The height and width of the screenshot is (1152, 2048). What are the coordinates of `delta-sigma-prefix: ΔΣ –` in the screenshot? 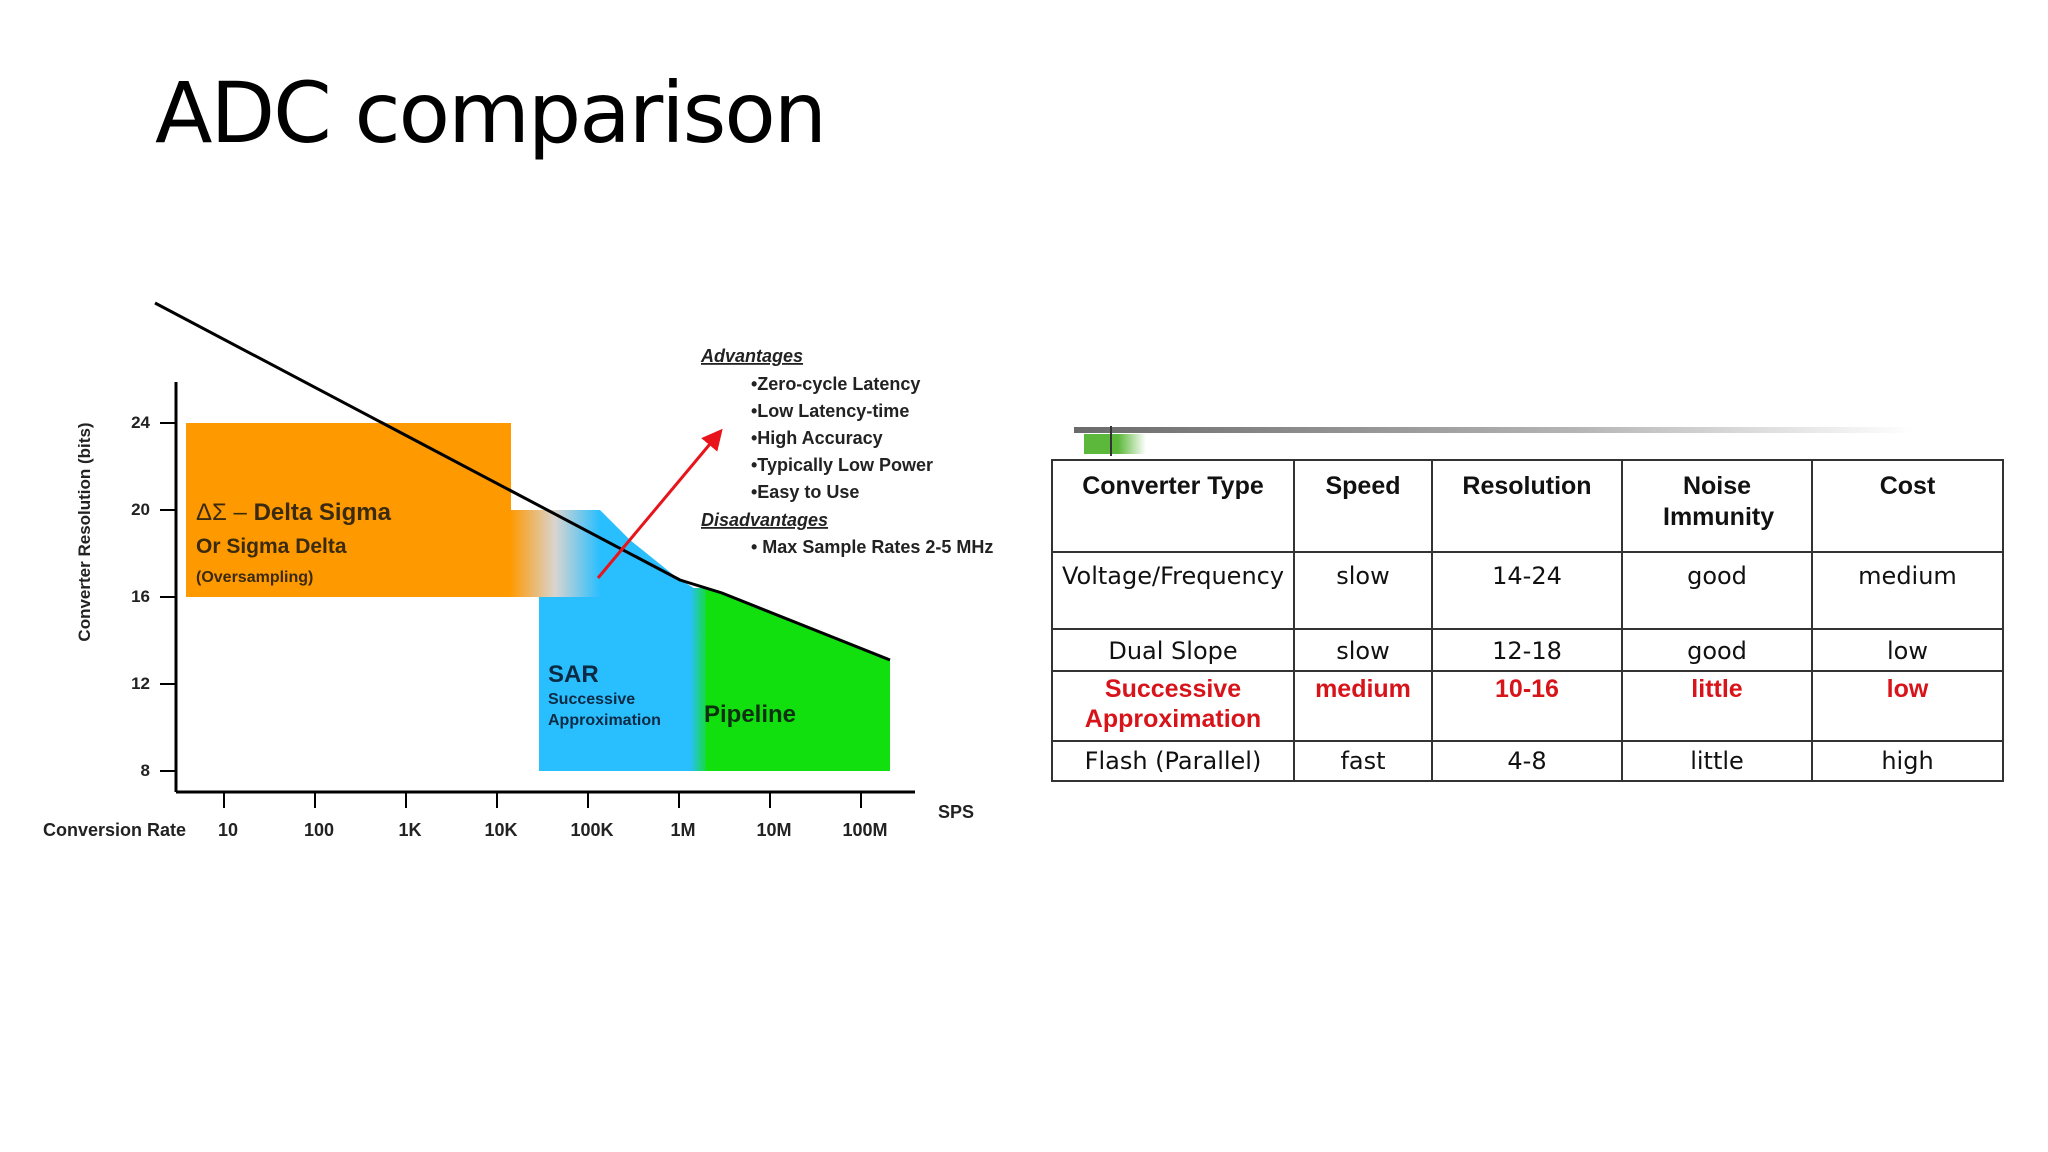 It's located at (225, 512).